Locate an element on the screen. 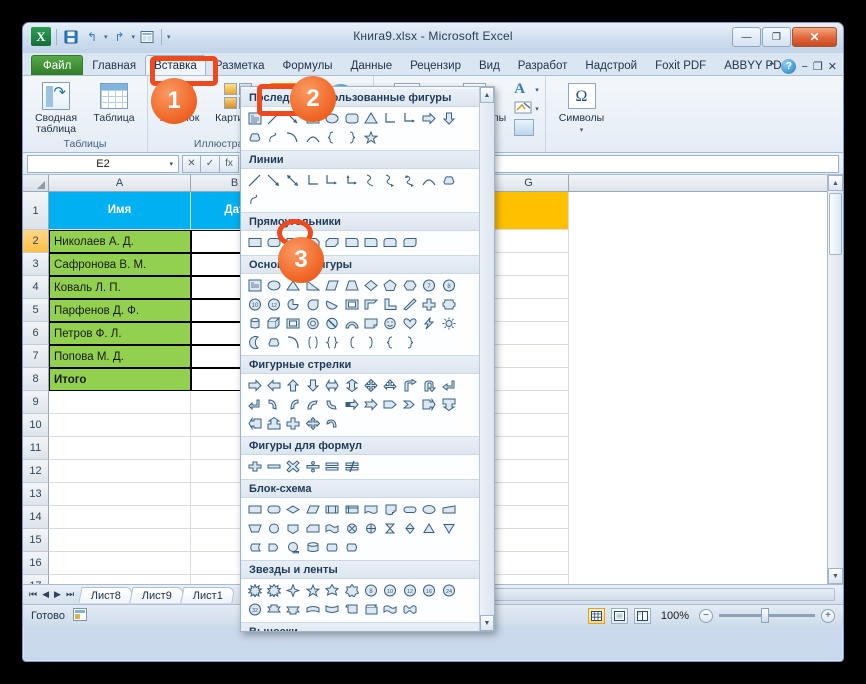 The height and width of the screenshot is (684, 866). teardrop-shape is located at coordinates (312, 304).